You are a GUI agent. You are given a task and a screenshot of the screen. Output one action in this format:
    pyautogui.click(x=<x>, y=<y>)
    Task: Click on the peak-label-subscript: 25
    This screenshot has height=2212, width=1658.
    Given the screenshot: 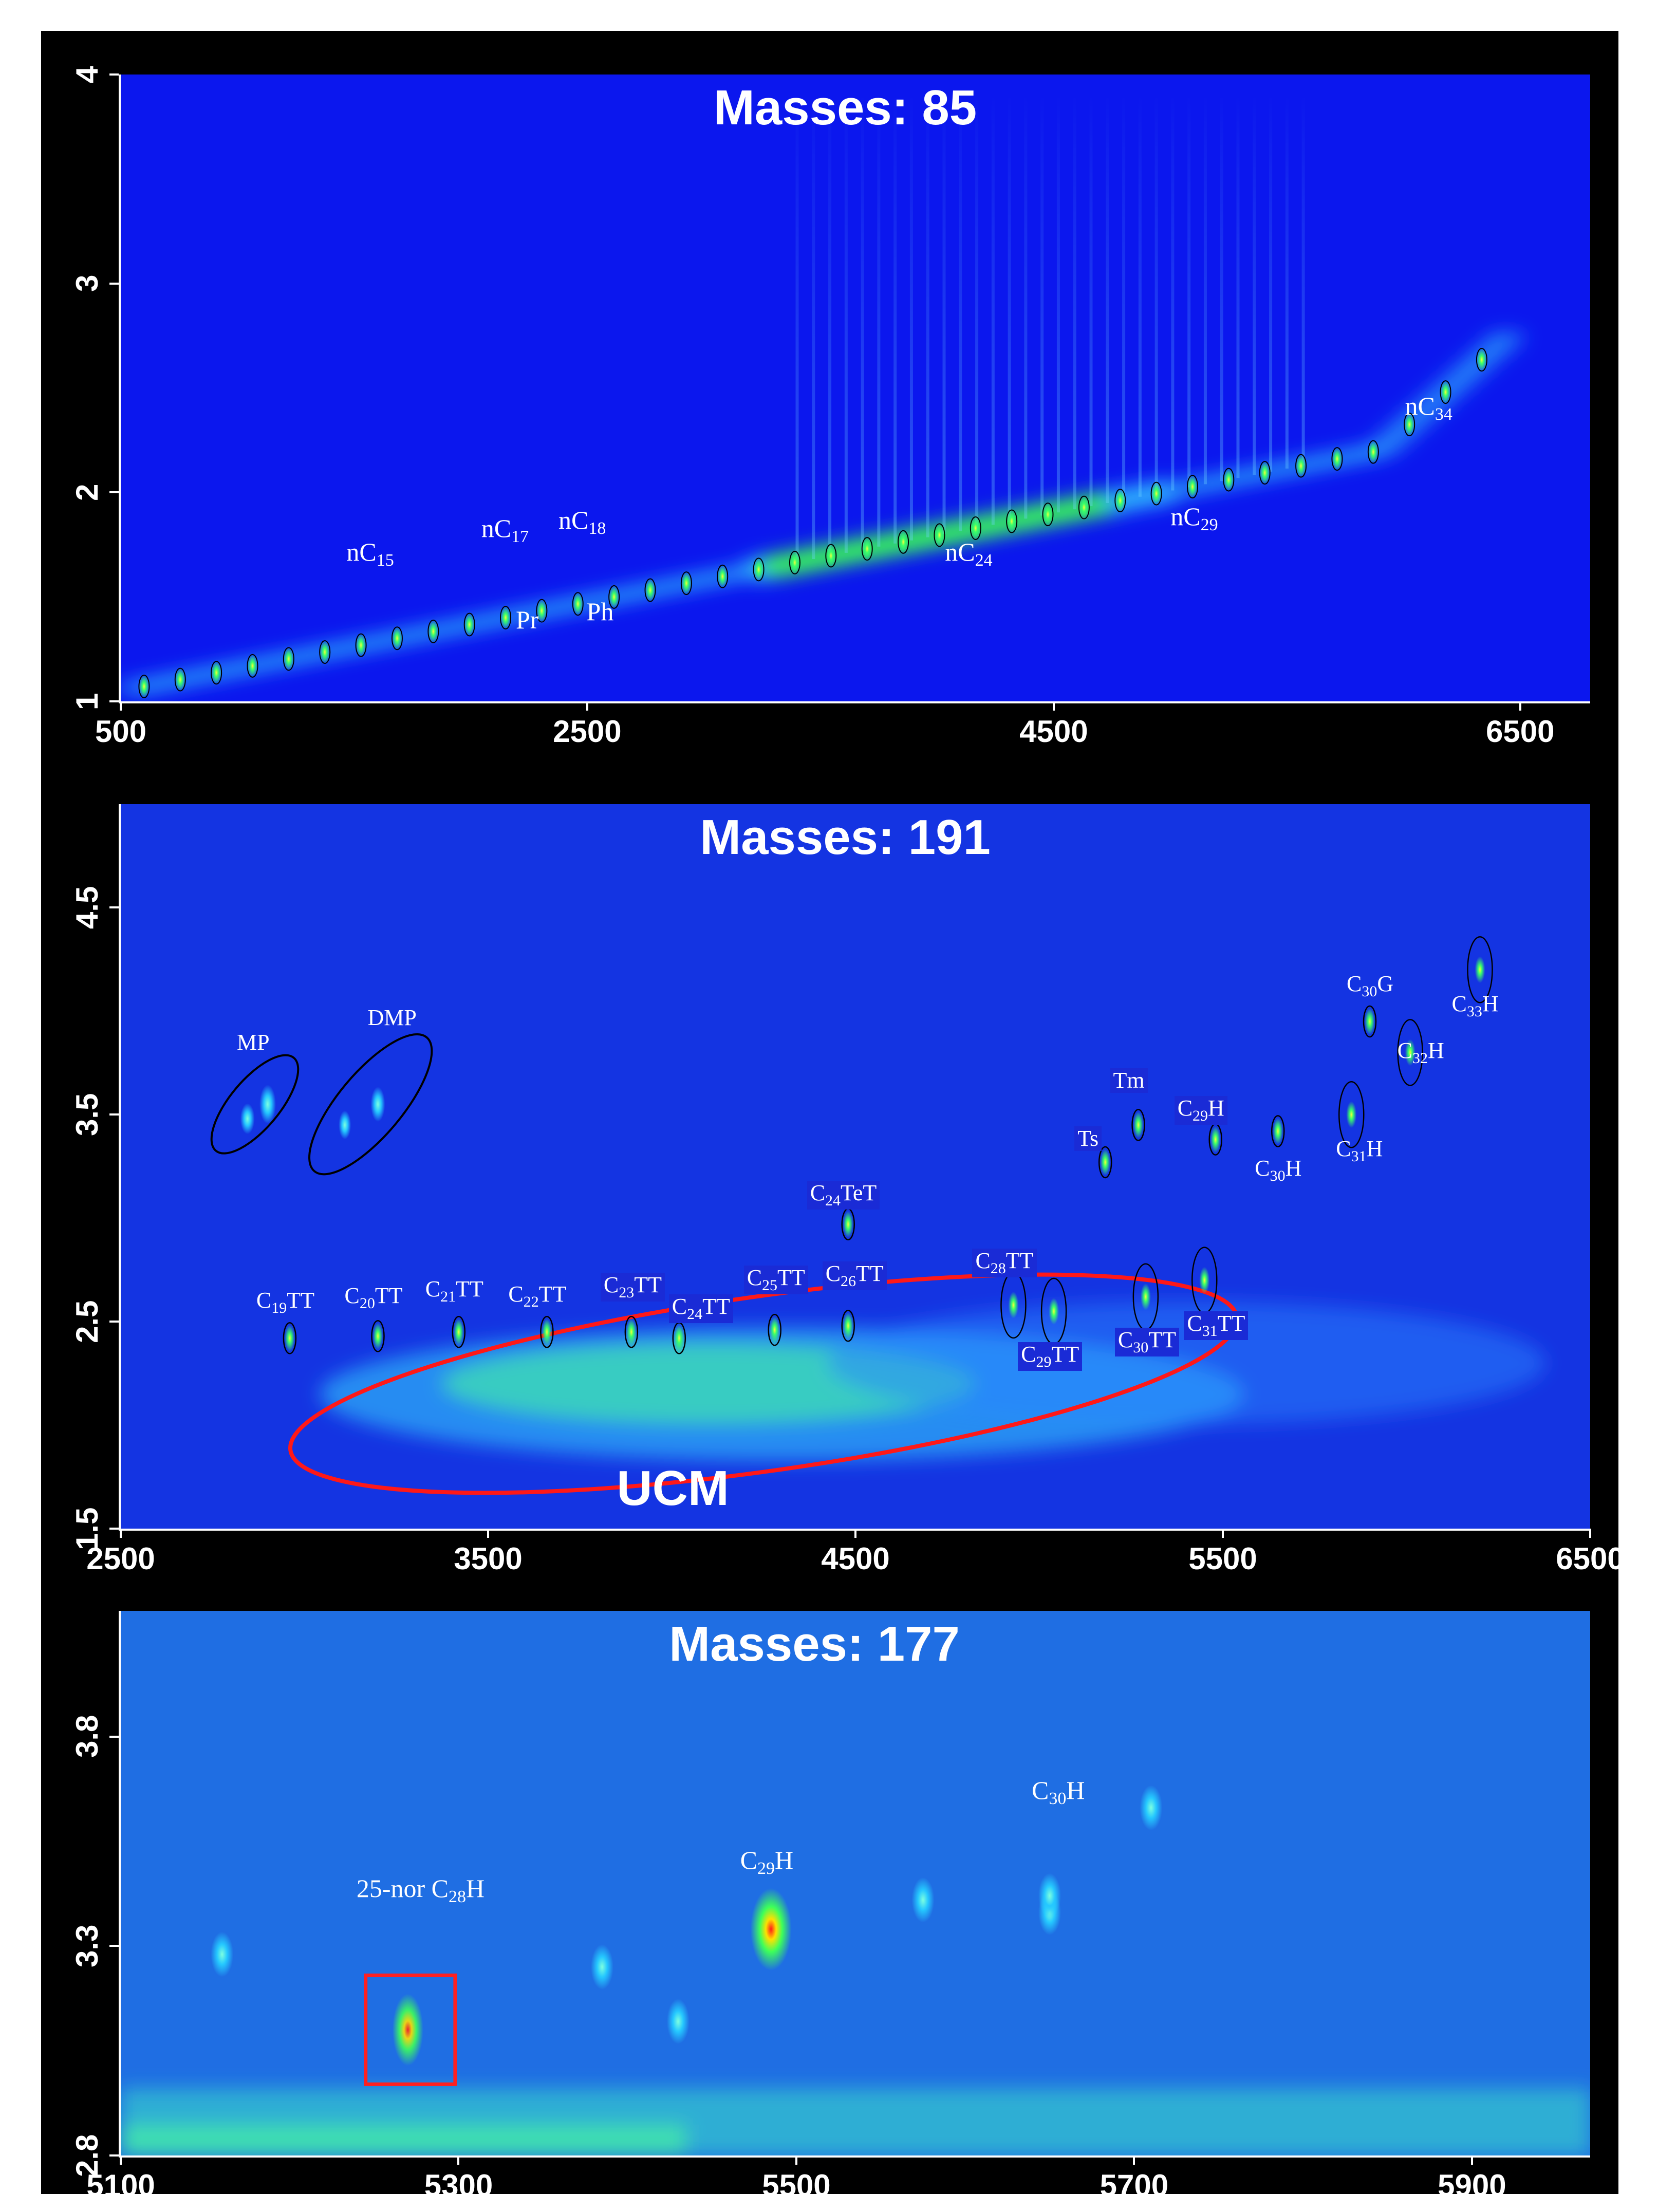 What is the action you would take?
    pyautogui.click(x=770, y=1285)
    